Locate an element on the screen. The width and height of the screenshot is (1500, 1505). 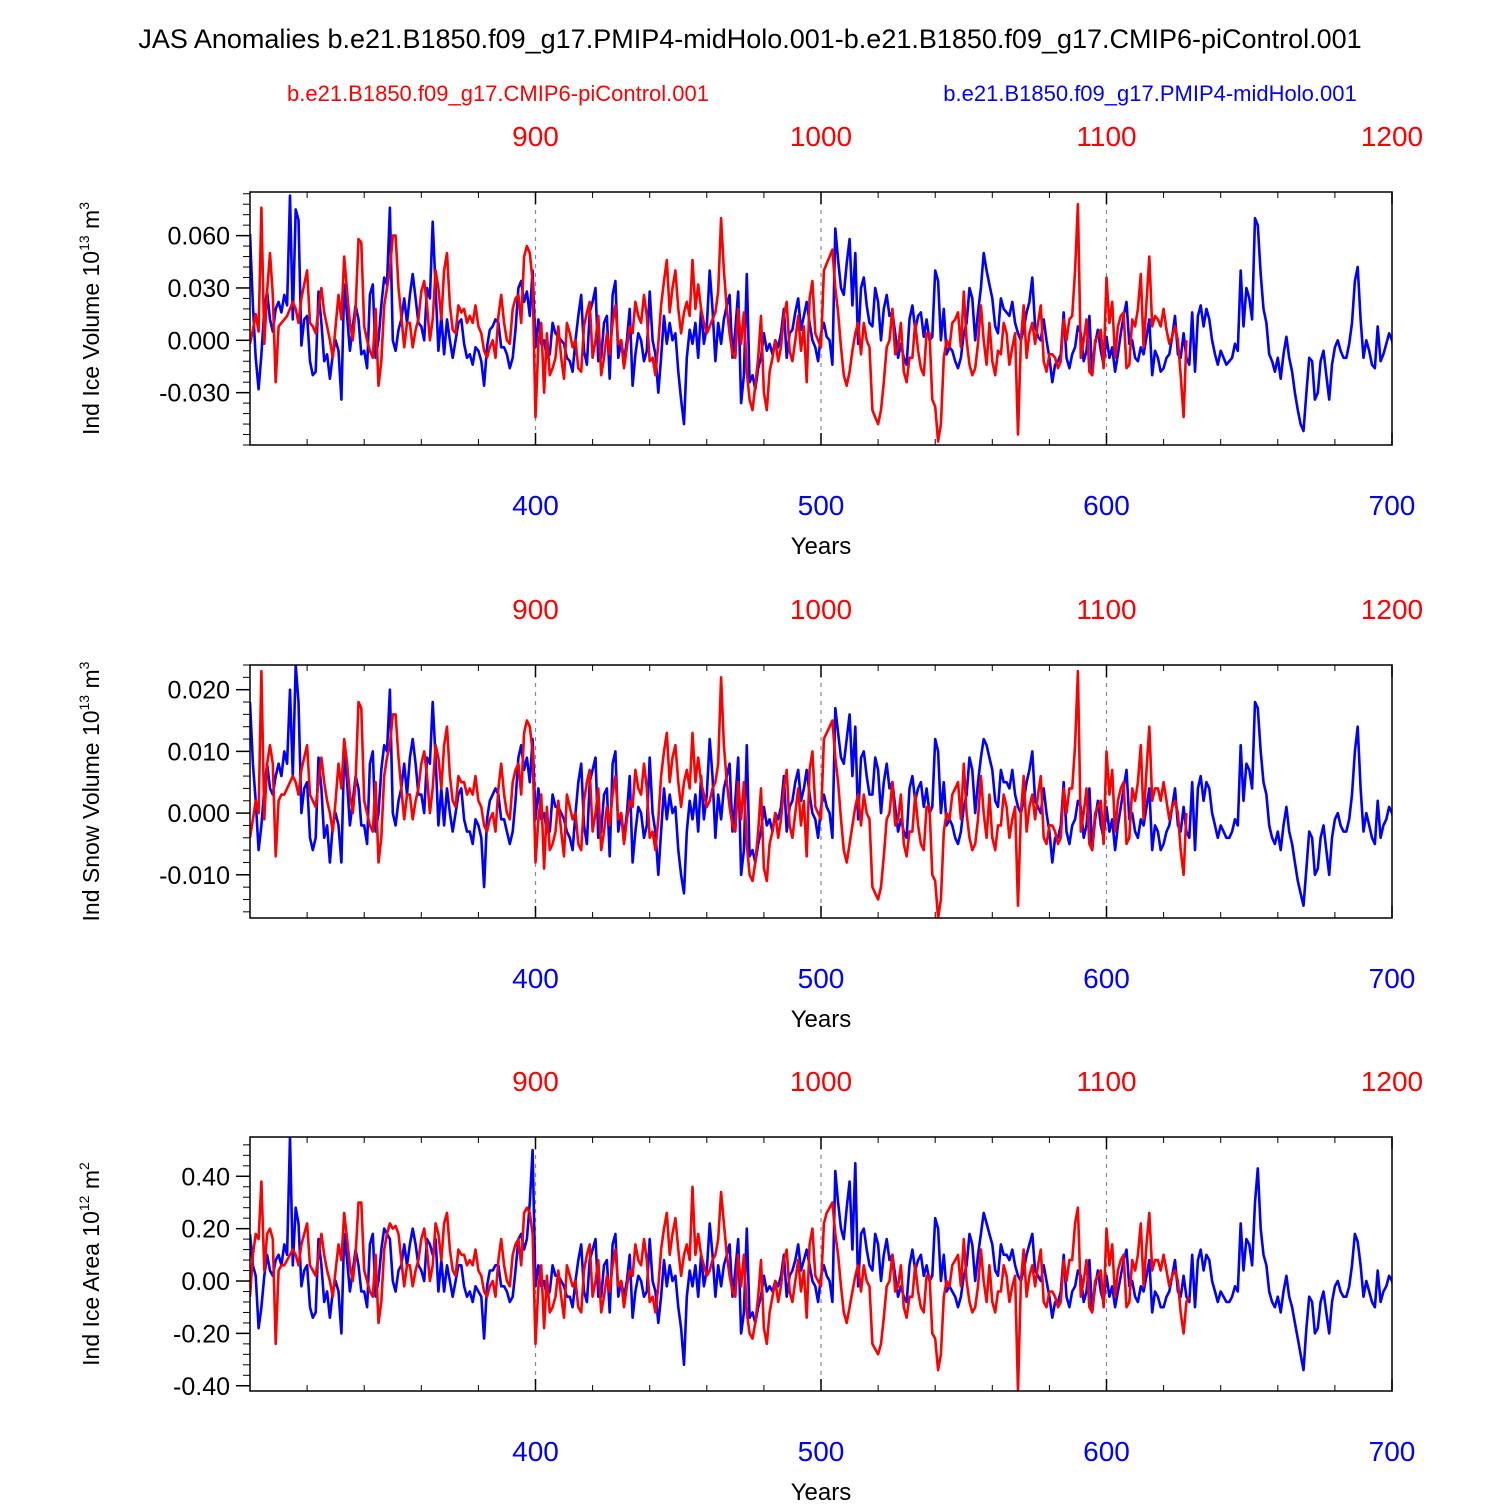
legend-blue-label: b.e21.B1850.f09_g17.PMIP4-midHolo.001 is located at coordinates (1149, 93).